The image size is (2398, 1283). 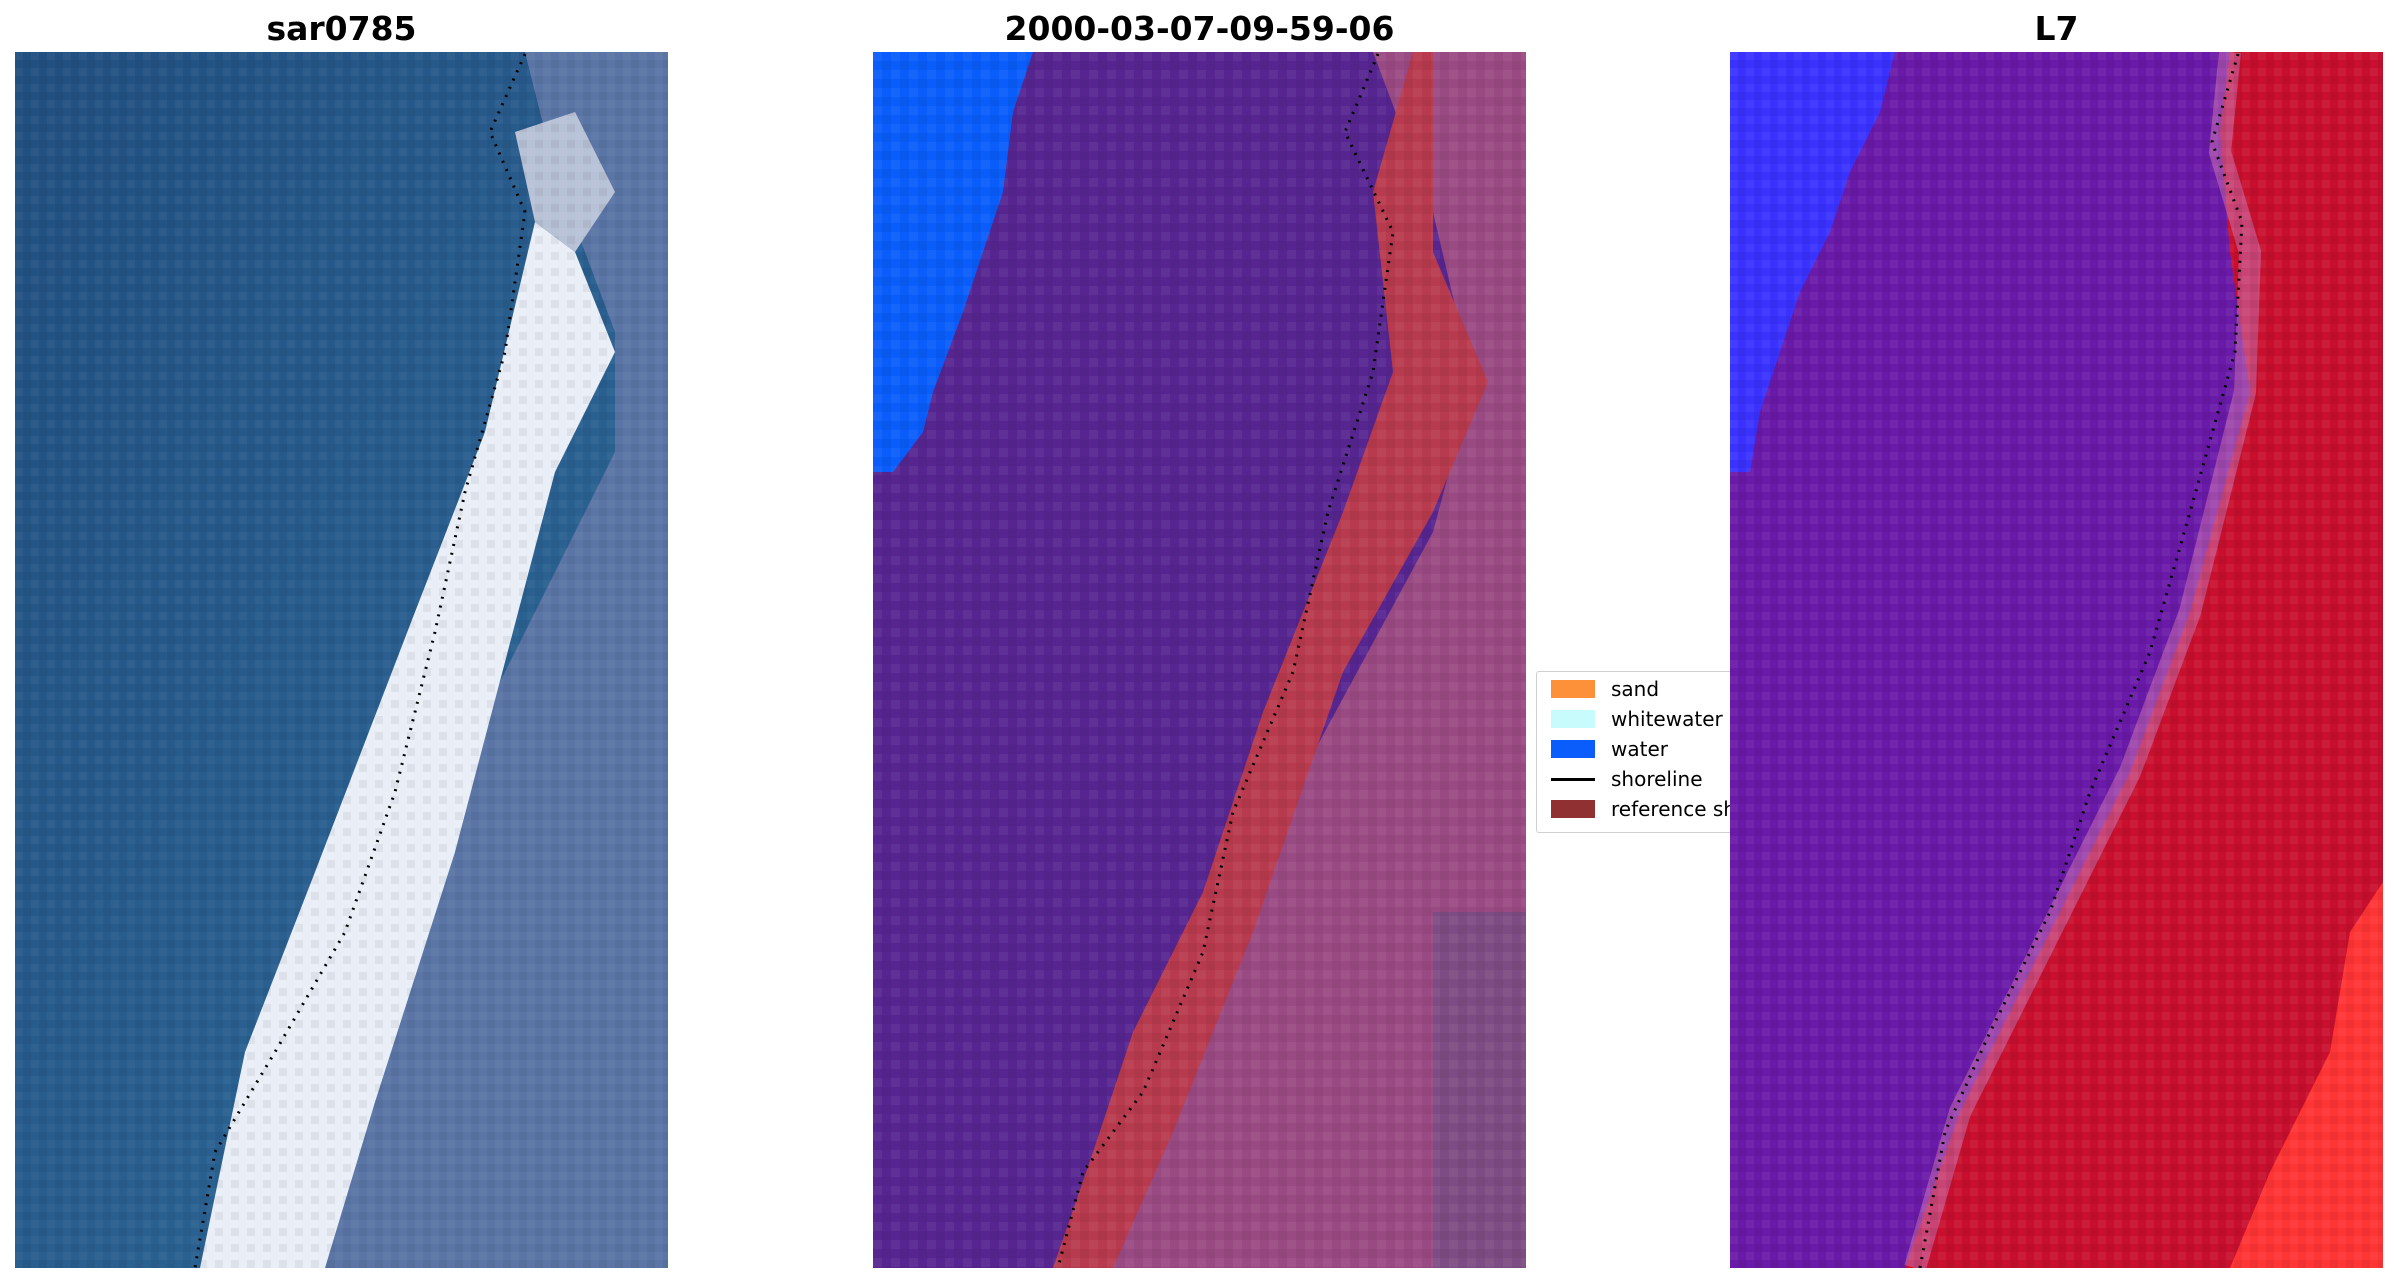 I want to click on legend-label-reference-buffer: reference shoreline buffer, so click(x=1674, y=809).